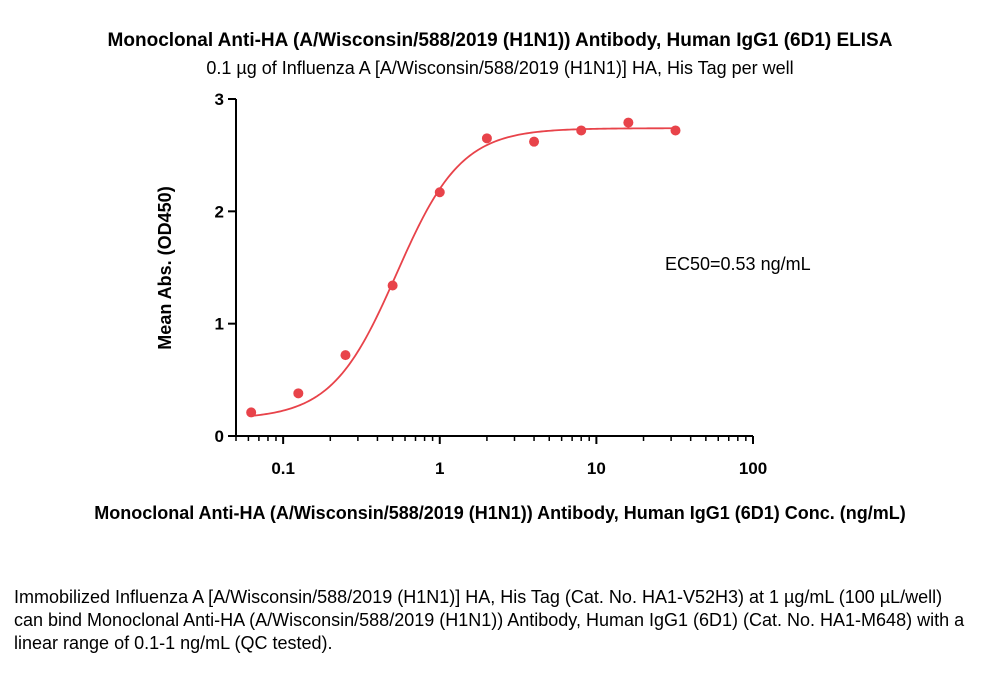 The image size is (1000, 695). What do you see at coordinates (753, 468) in the screenshot?
I see `x-tick-label: 100` at bounding box center [753, 468].